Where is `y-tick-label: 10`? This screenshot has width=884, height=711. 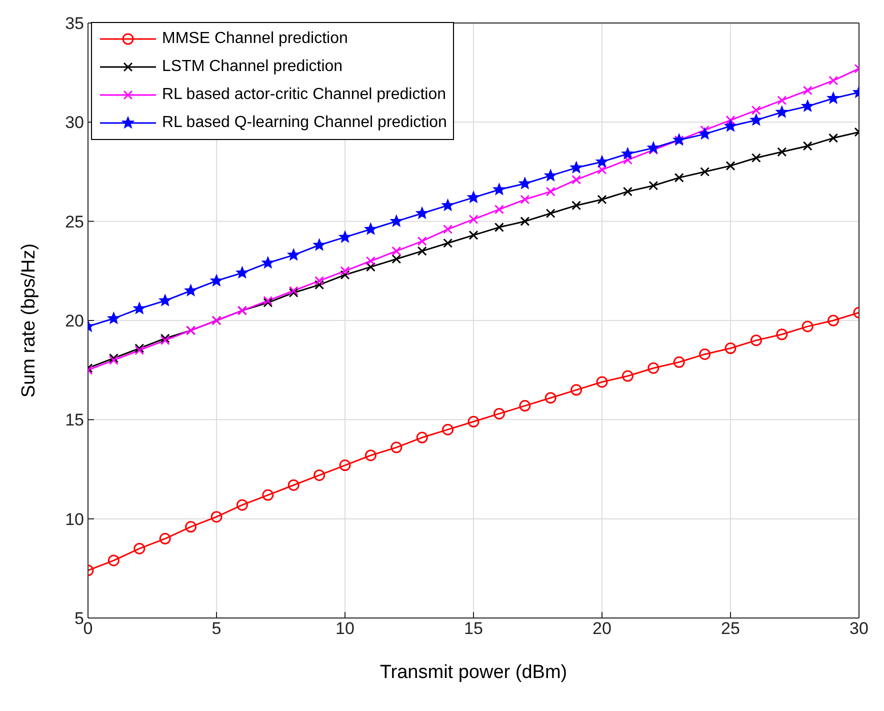 y-tick-label: 10 is located at coordinates (74, 519).